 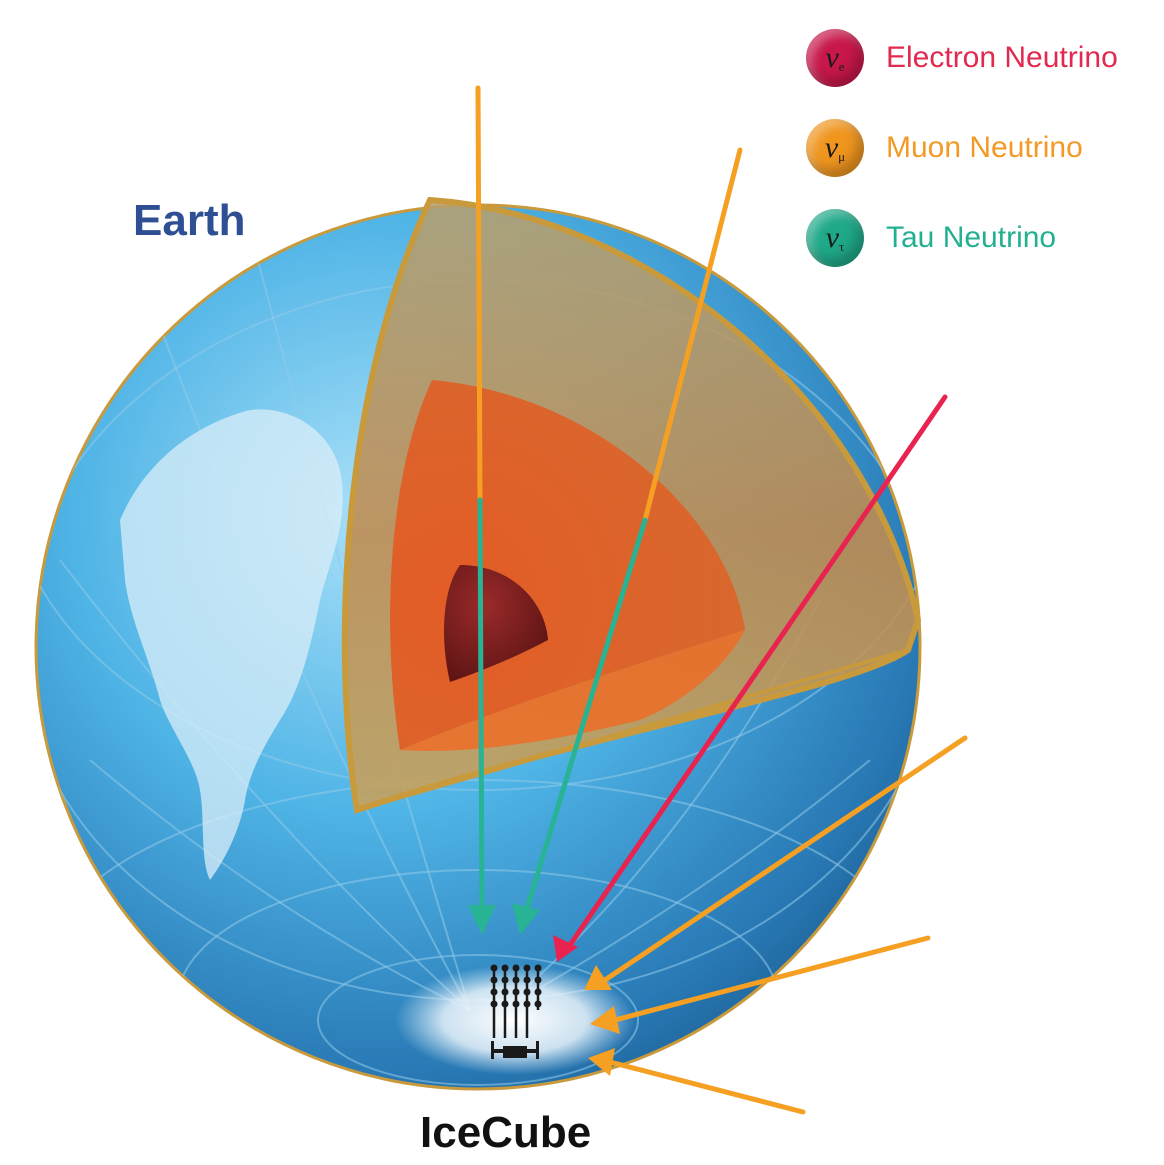 I want to click on mantle-floor, so click(x=572, y=690).